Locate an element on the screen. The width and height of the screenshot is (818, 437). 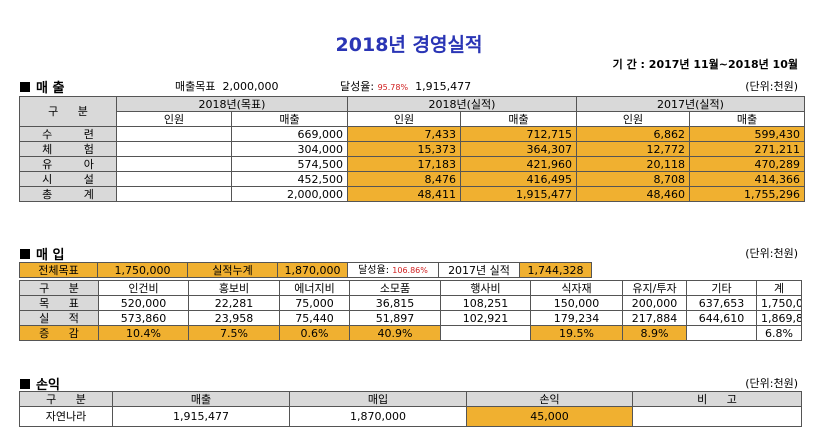
col-header: 유지/투자 is located at coordinates (654, 288).